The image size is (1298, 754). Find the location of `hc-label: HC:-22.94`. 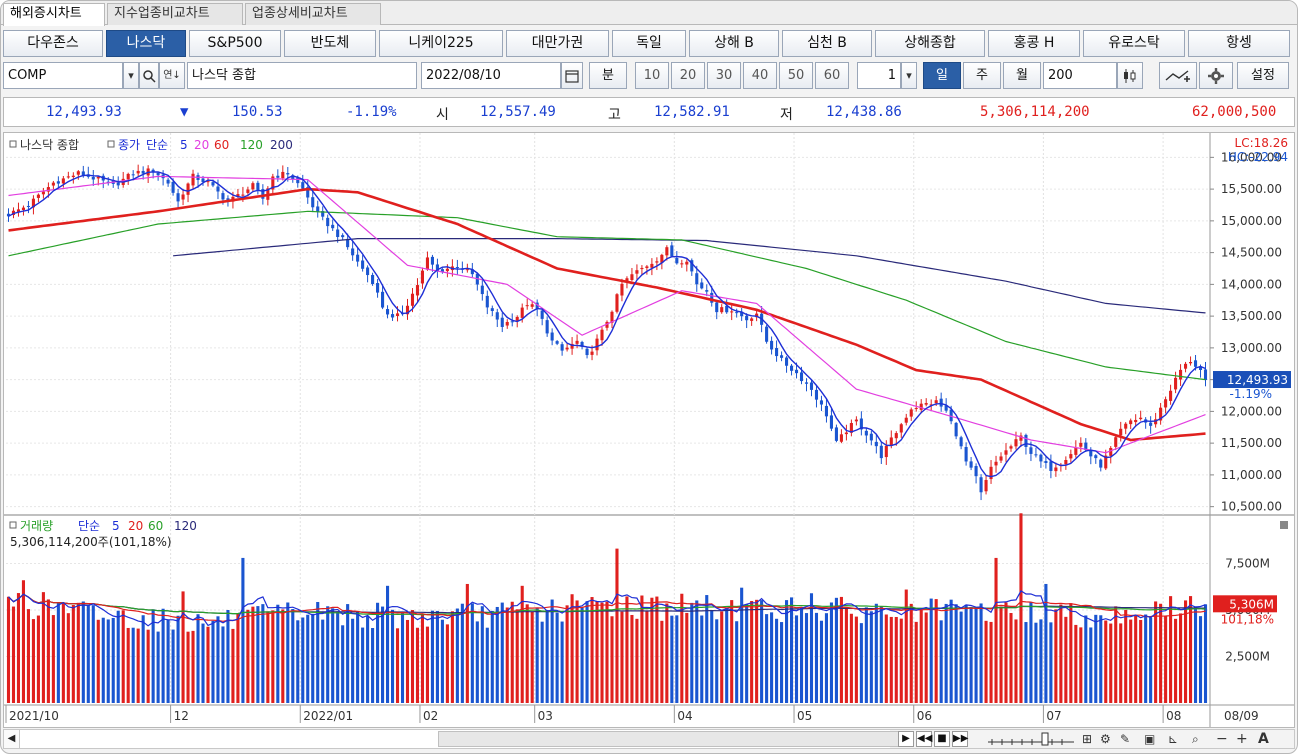

hc-label: HC:-22.94 is located at coordinates (1258, 157).